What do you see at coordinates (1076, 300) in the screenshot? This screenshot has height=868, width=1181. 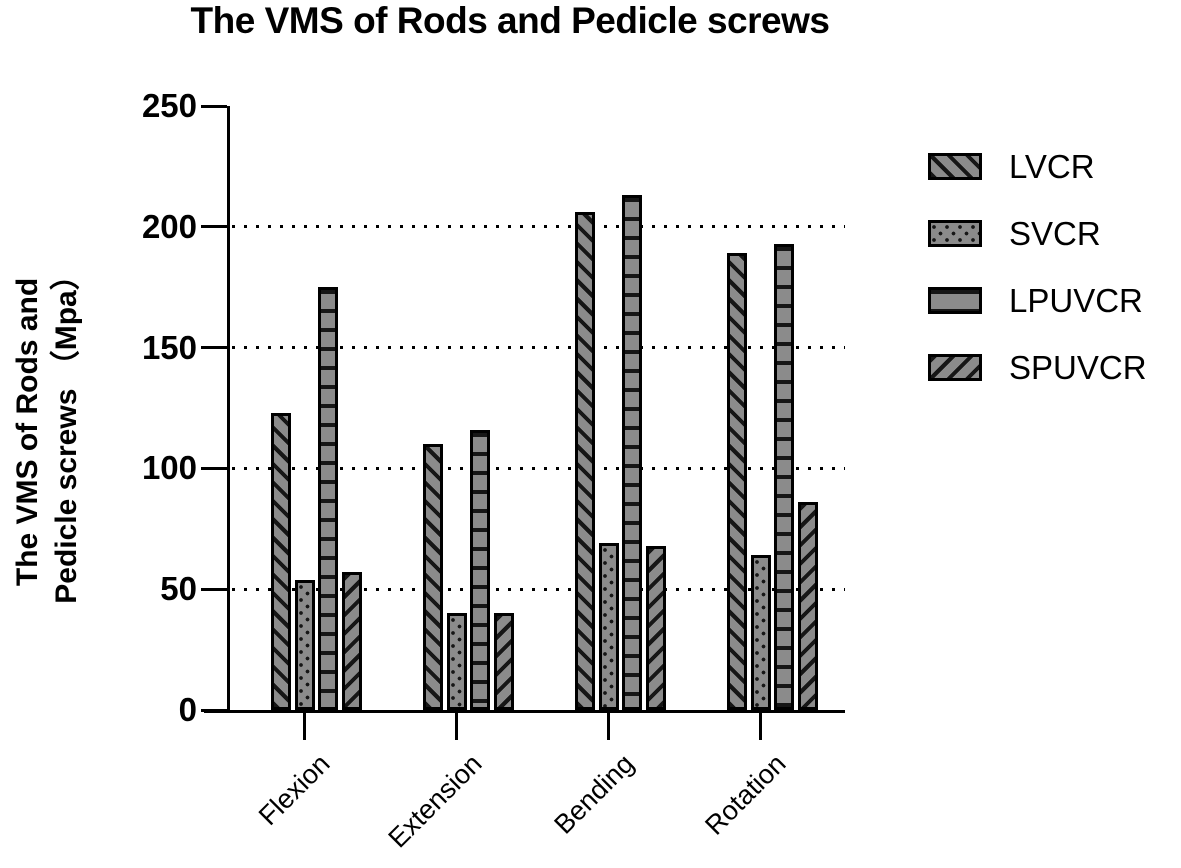 I see `legend-label-lpuvcr: LPUVCR` at bounding box center [1076, 300].